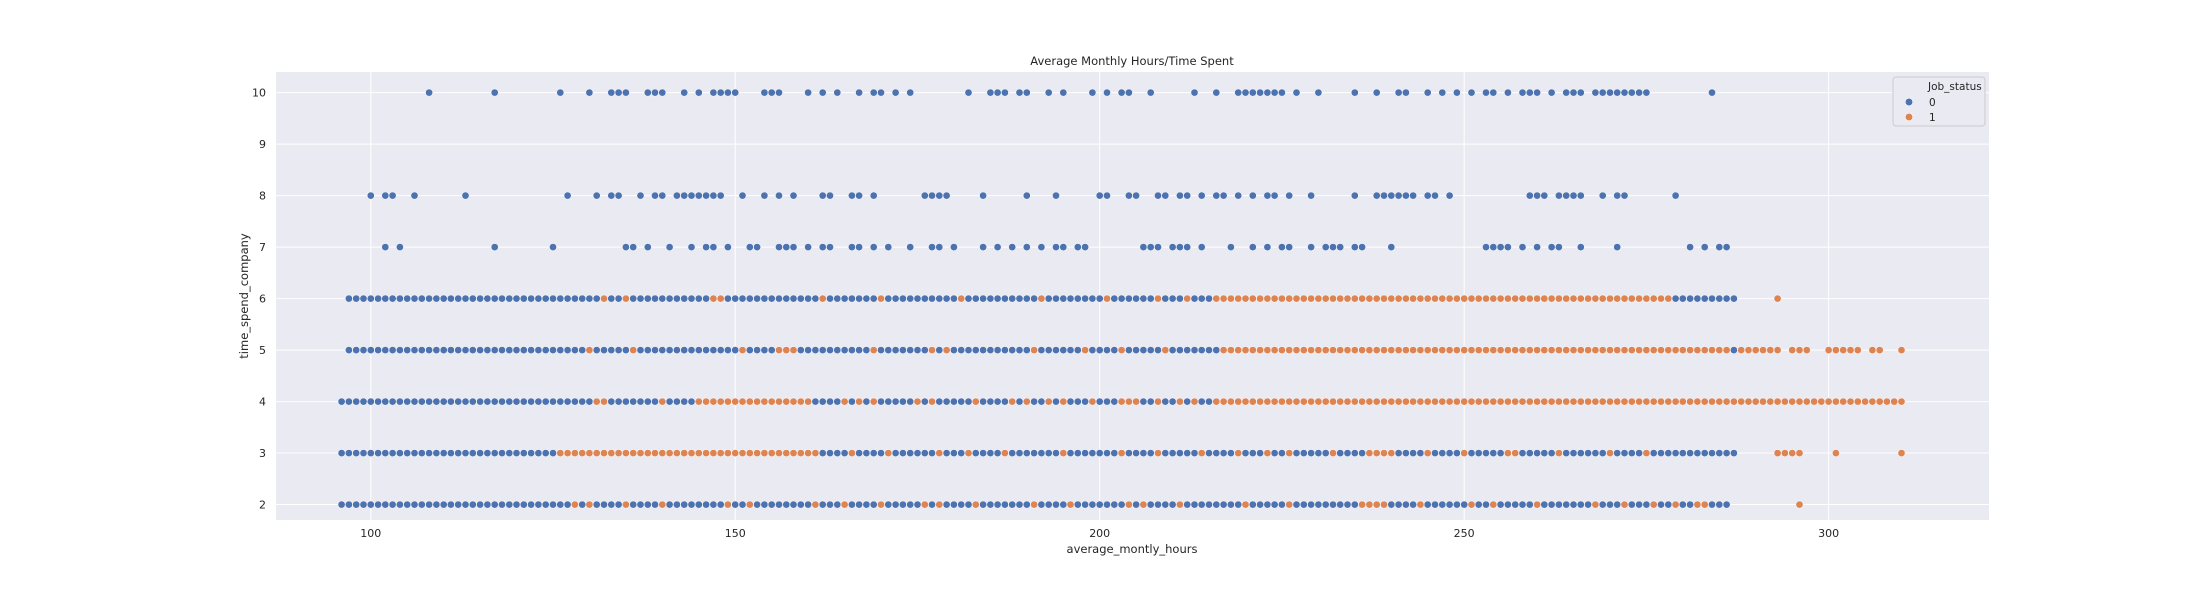  What do you see at coordinates (262, 402) in the screenshot?
I see `y-tick-label: 4` at bounding box center [262, 402].